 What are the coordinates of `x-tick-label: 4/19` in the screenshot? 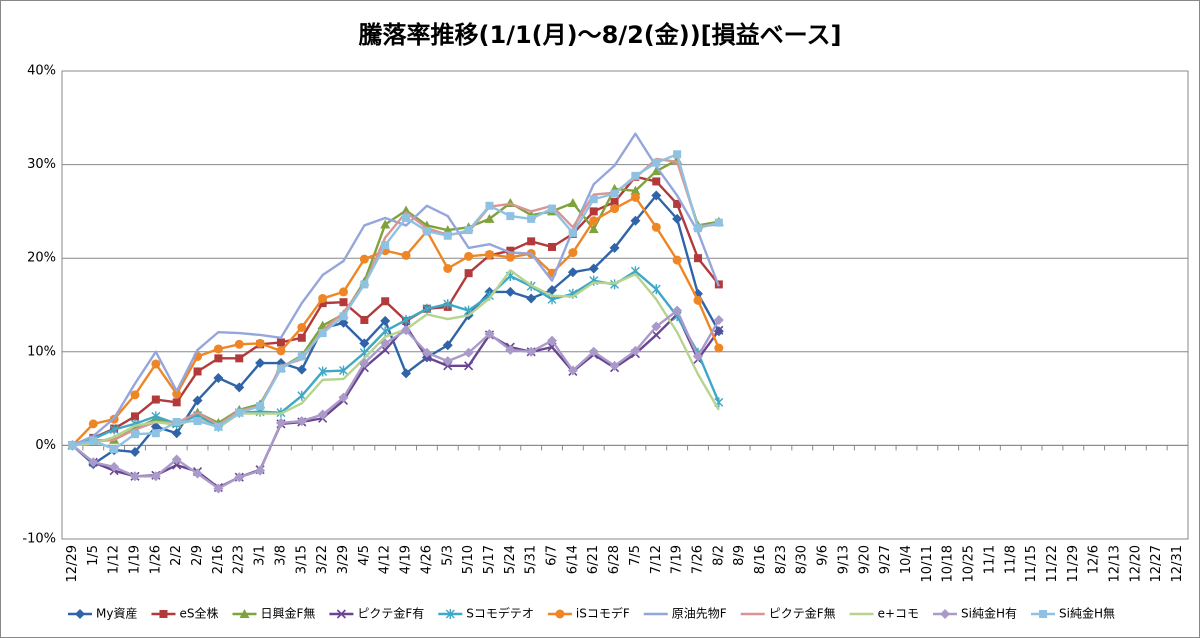 It's located at (406, 559).